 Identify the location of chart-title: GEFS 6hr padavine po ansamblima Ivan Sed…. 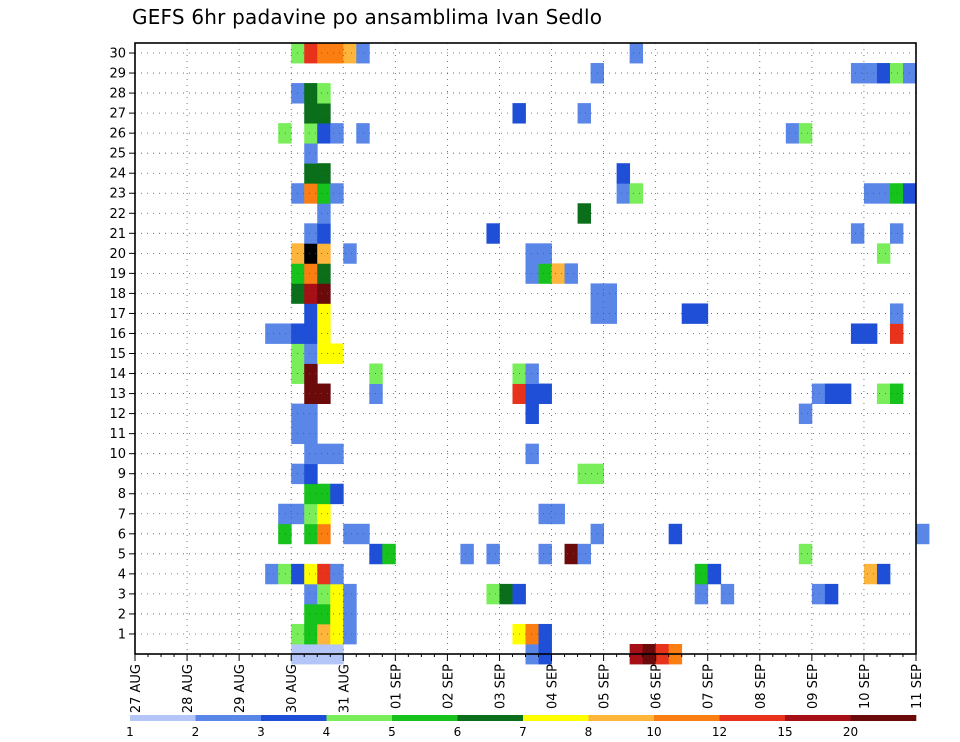
(367, 17).